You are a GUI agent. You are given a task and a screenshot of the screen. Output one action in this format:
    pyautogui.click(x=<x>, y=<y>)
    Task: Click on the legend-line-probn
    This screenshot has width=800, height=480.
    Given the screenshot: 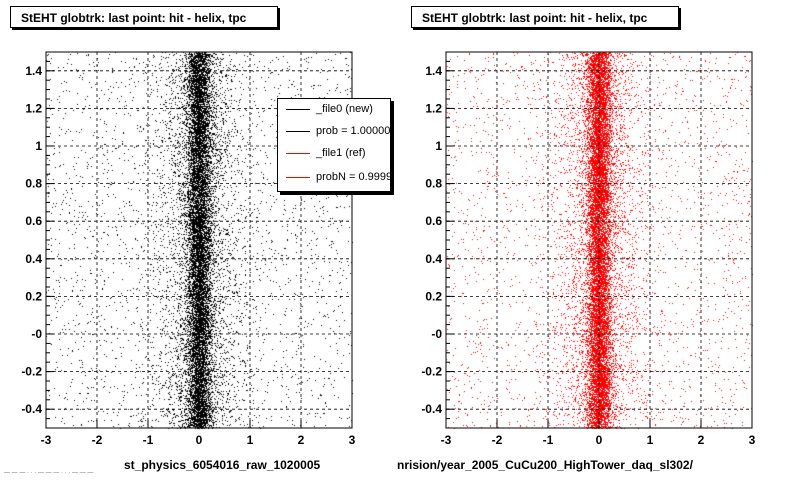 What is the action you would take?
    pyautogui.click(x=298, y=177)
    